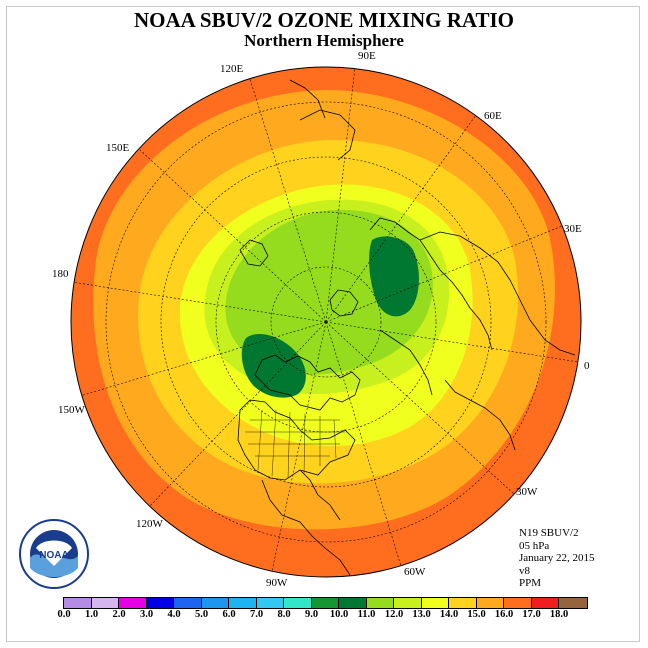 The width and height of the screenshot is (648, 648). What do you see at coordinates (367, 56) in the screenshot?
I see `lon-label-90e: 90E` at bounding box center [367, 56].